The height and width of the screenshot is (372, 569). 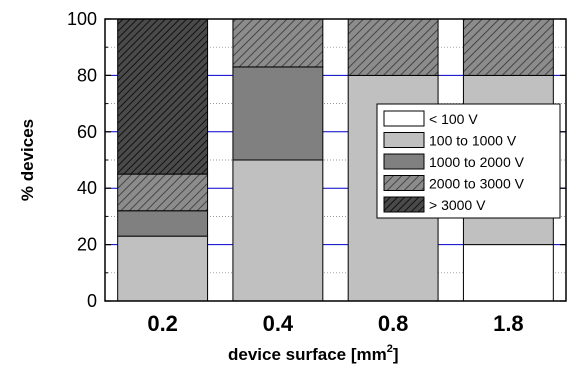 I want to click on x-axis-label-main: device surface [mm, so click(x=307, y=354).